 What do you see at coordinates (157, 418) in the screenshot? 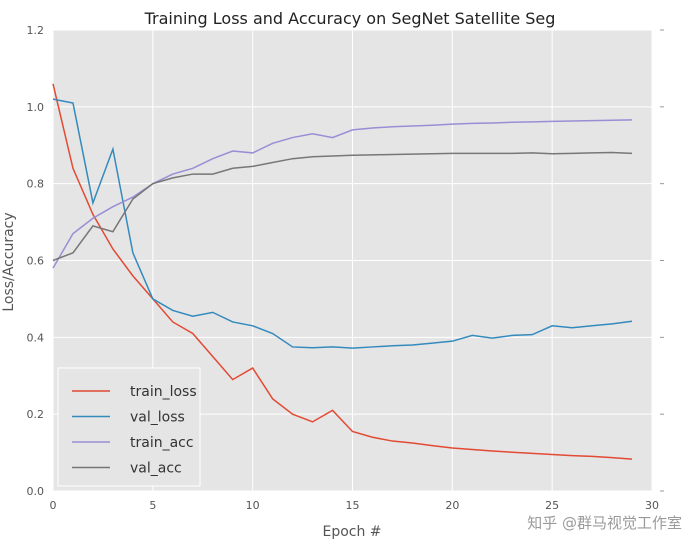
I see `legend-label: val_loss` at bounding box center [157, 418].